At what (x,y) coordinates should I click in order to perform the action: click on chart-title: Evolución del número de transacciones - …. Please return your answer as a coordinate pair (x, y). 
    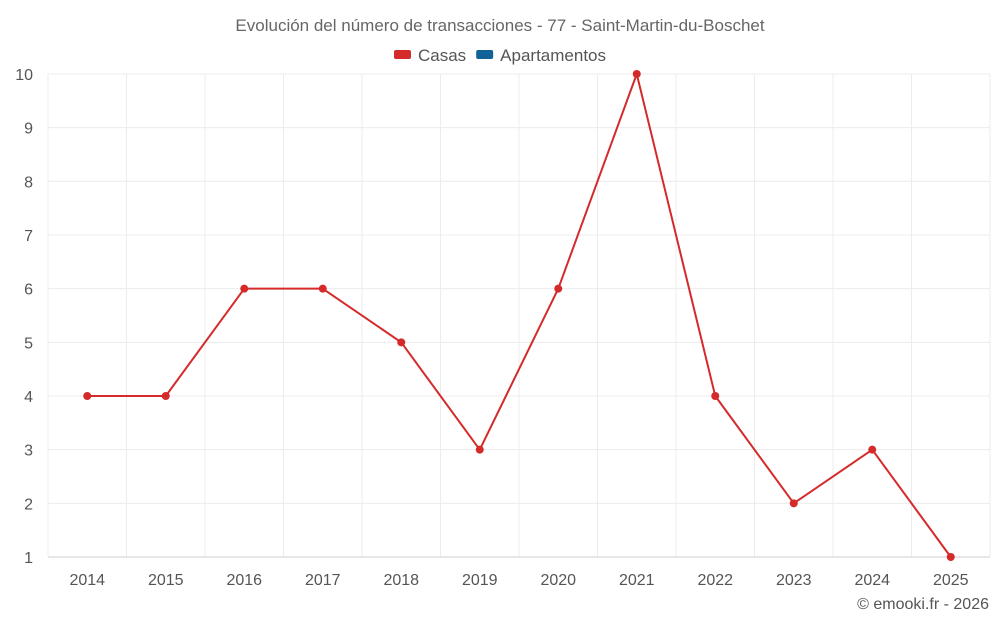
    Looking at the image, I should click on (499, 25).